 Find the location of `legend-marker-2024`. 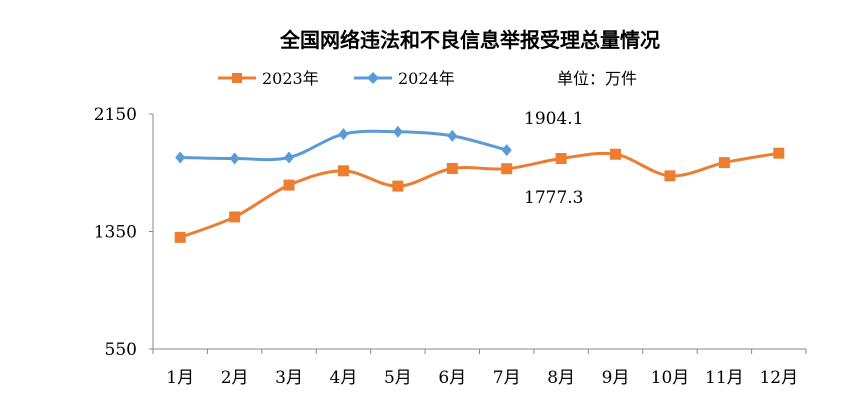

legend-marker-2024 is located at coordinates (373, 78).